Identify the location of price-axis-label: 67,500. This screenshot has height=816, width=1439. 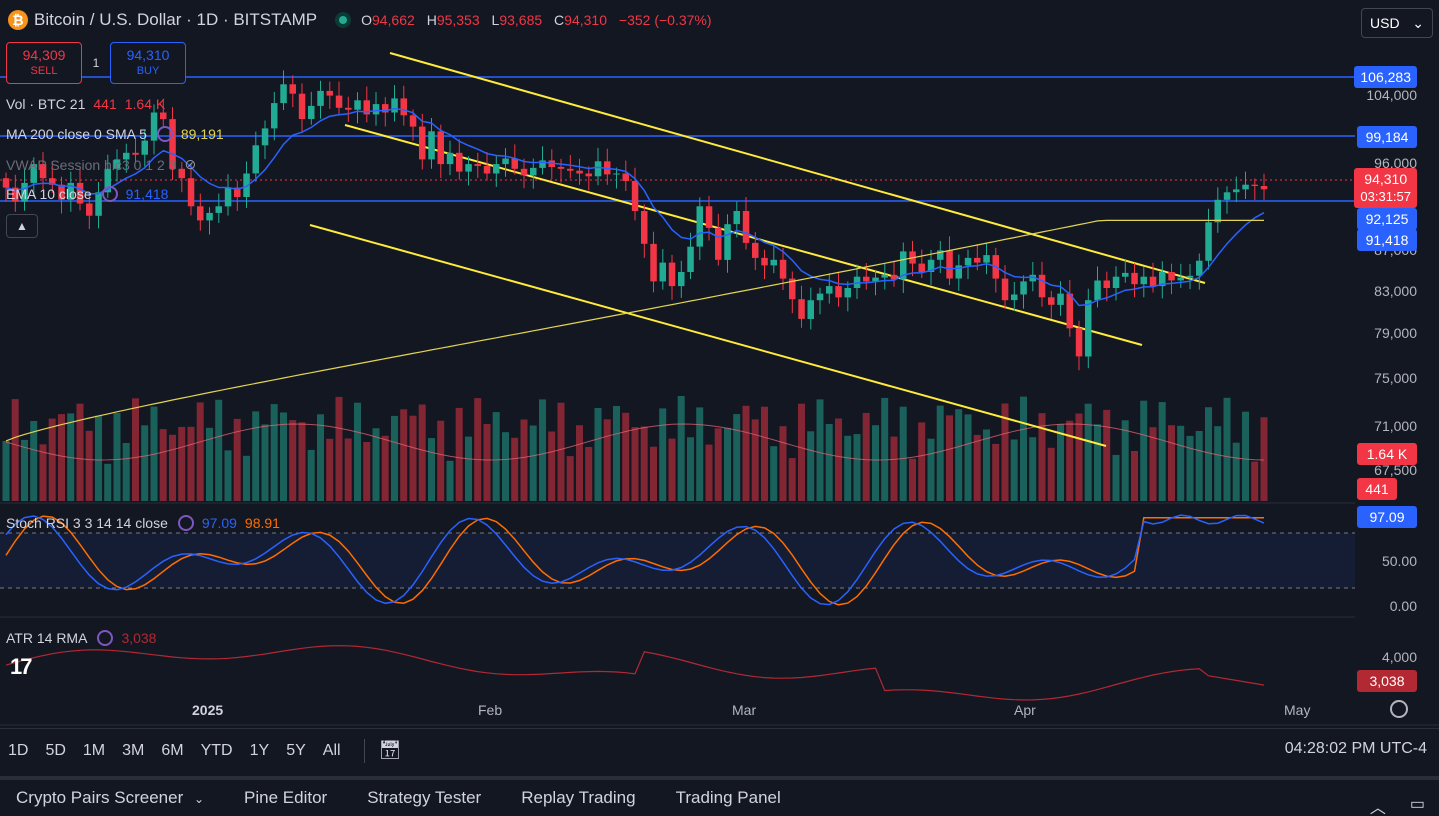
(1395, 470).